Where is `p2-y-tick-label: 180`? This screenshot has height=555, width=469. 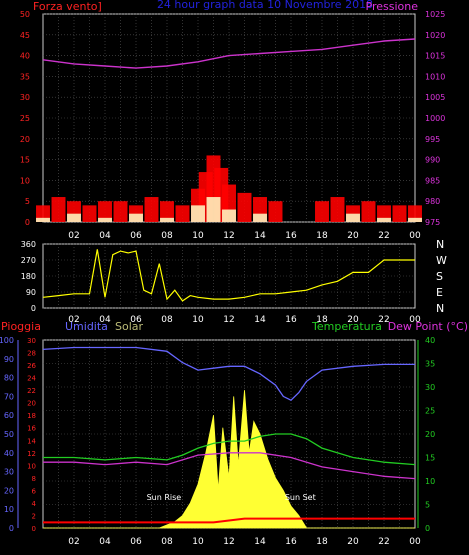
p2-y-tick-label: 180 is located at coordinates (28, 276).